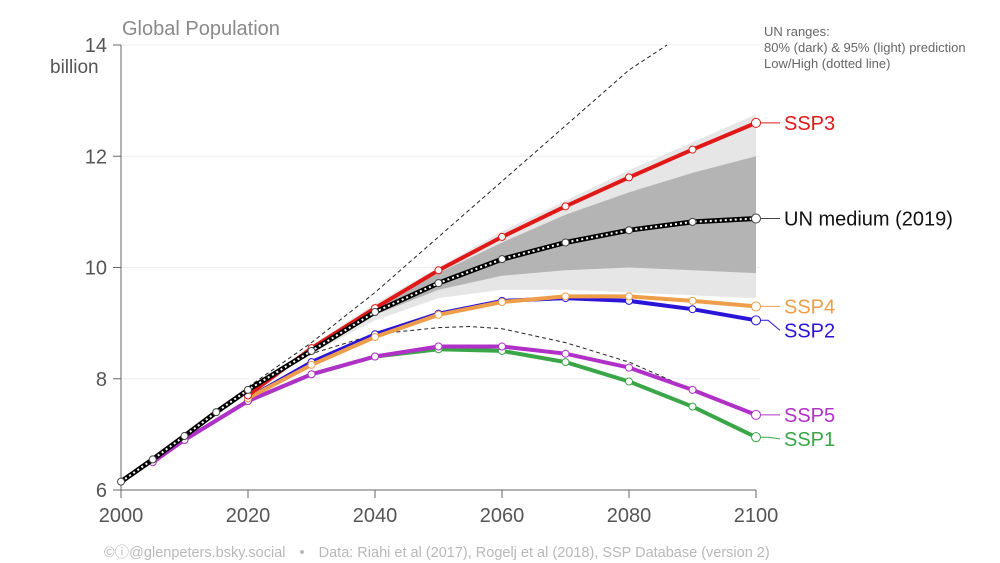  What do you see at coordinates (868, 220) in the screenshot?
I see `series-label-un-medium-2019: UN medium (2019)` at bounding box center [868, 220].